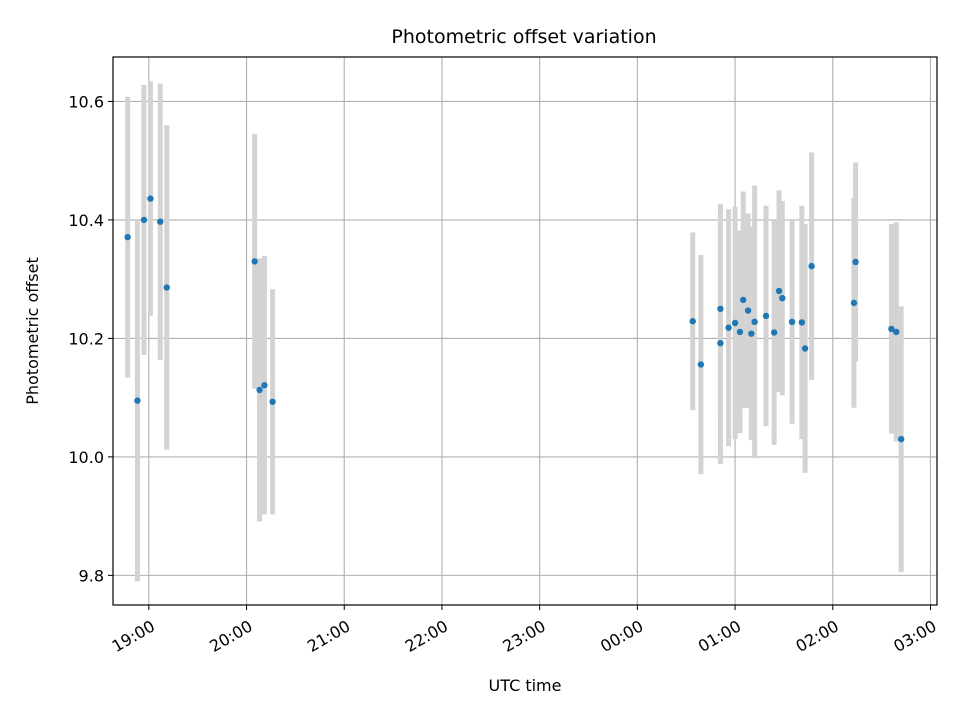 The width and height of the screenshot is (960, 720). Describe the element at coordinates (86, 101) in the screenshot. I see `y-tick-label: 10.6` at that location.